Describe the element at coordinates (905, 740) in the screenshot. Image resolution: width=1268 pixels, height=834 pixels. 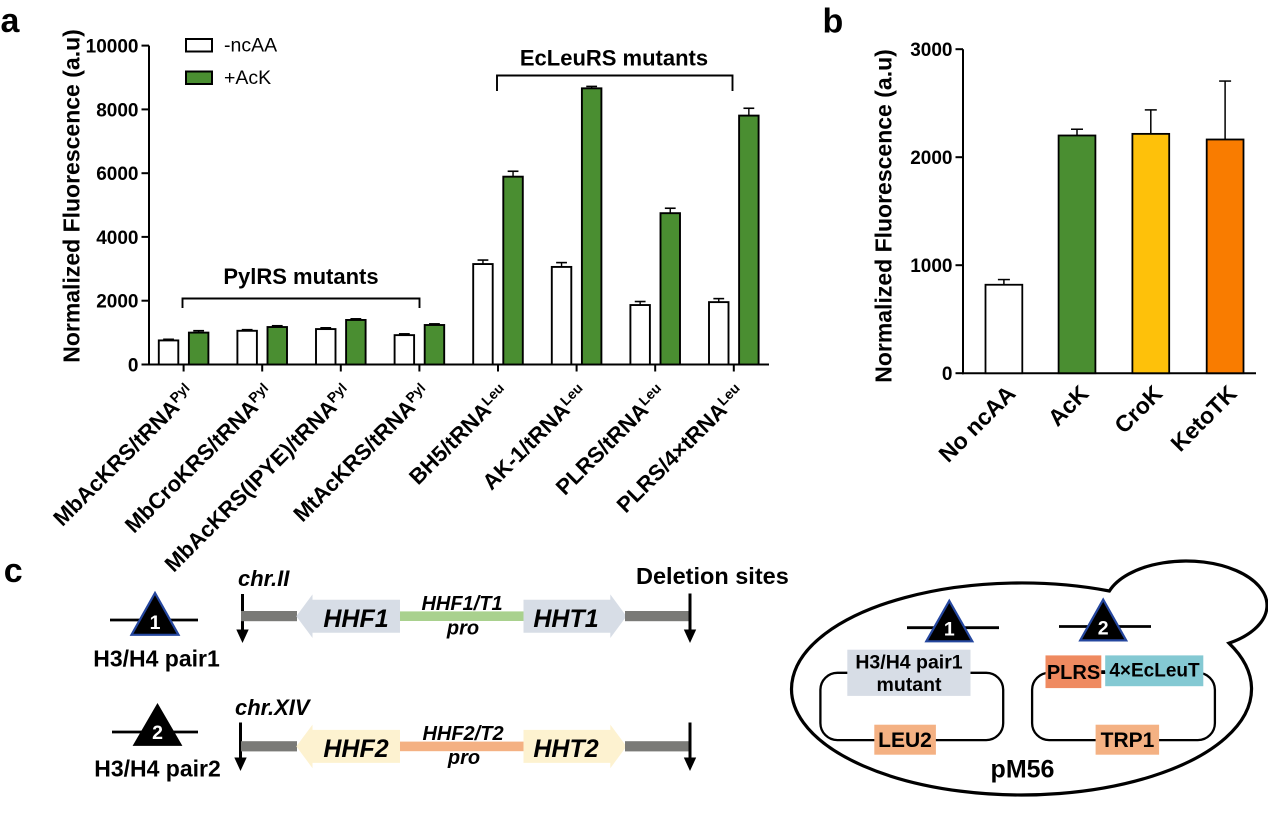
I see `svg-text: LEU2` at that location.